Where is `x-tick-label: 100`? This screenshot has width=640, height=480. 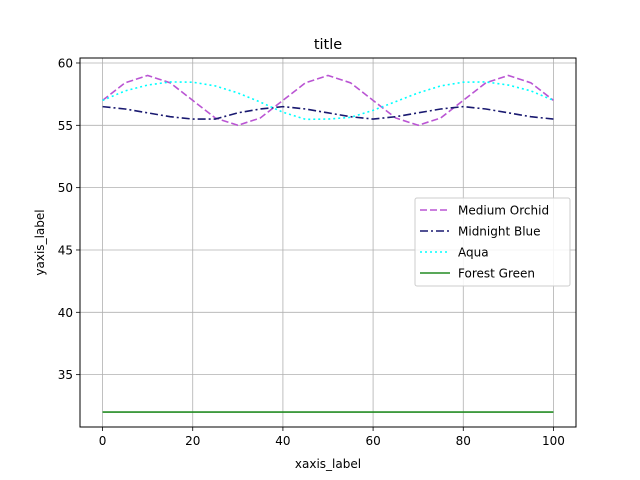
x-tick-label: 100 is located at coordinates (553, 441).